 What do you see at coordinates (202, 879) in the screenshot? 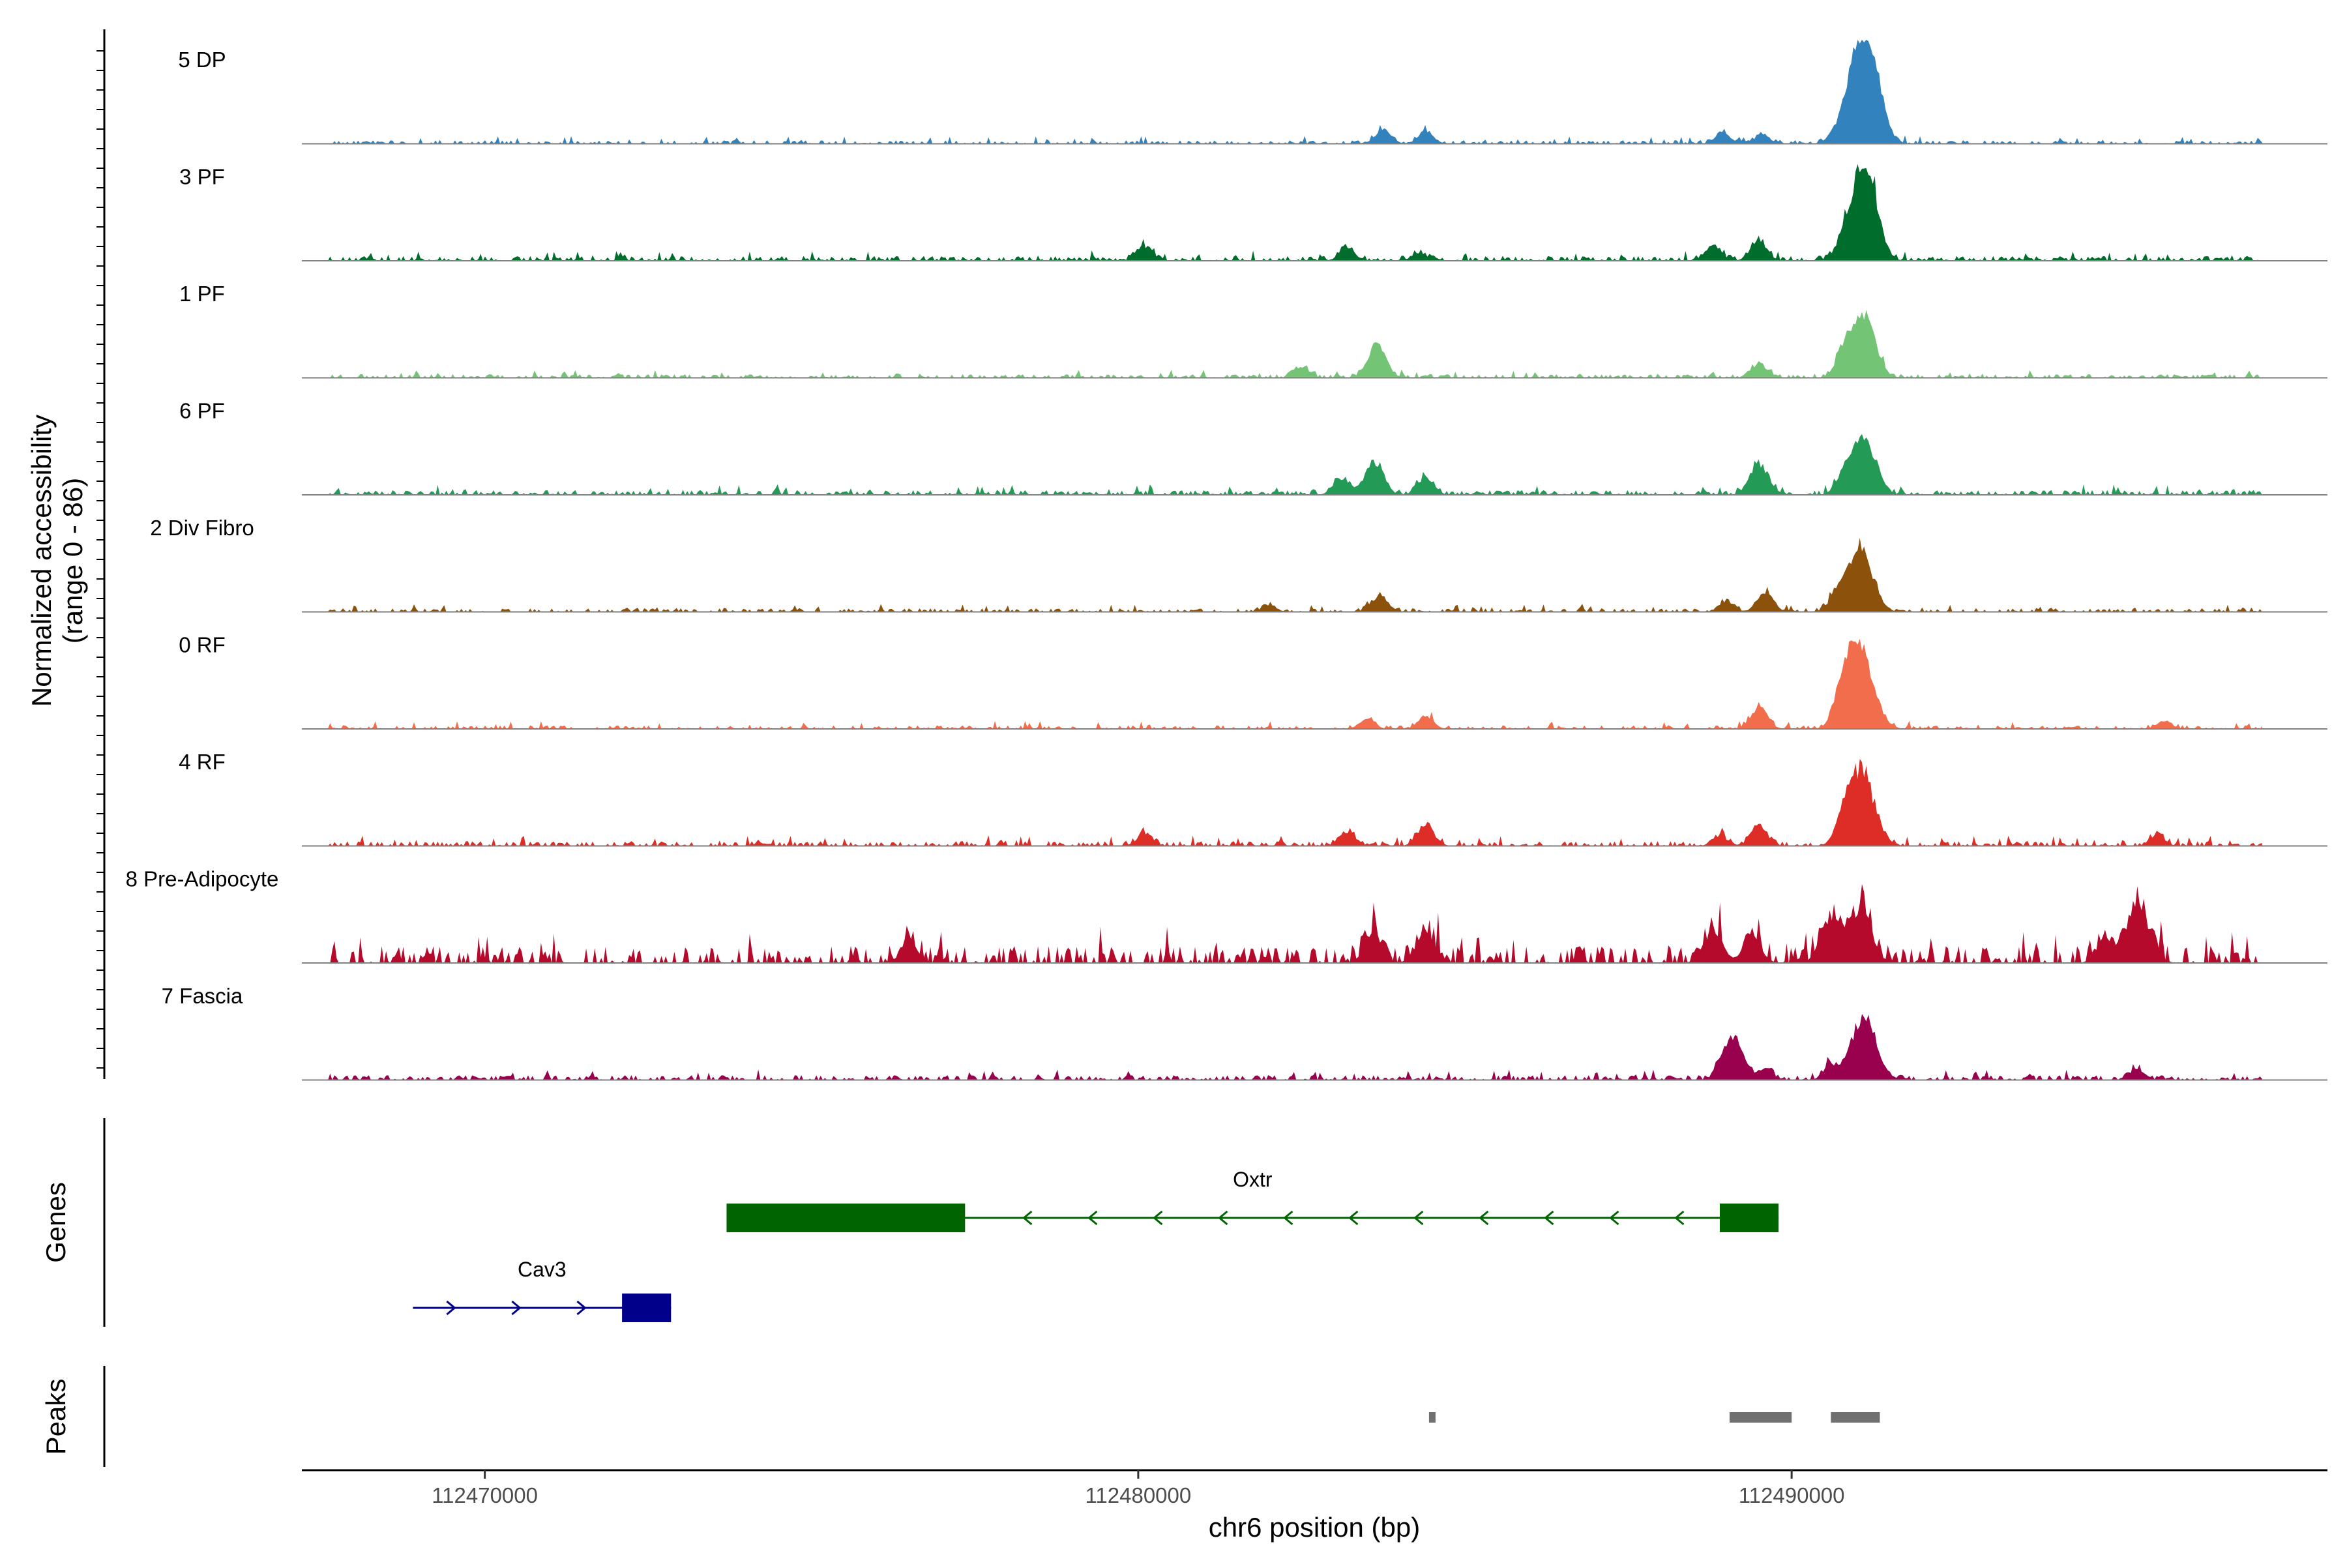
I see `track-label: 8 Pre-Adipocyte` at bounding box center [202, 879].